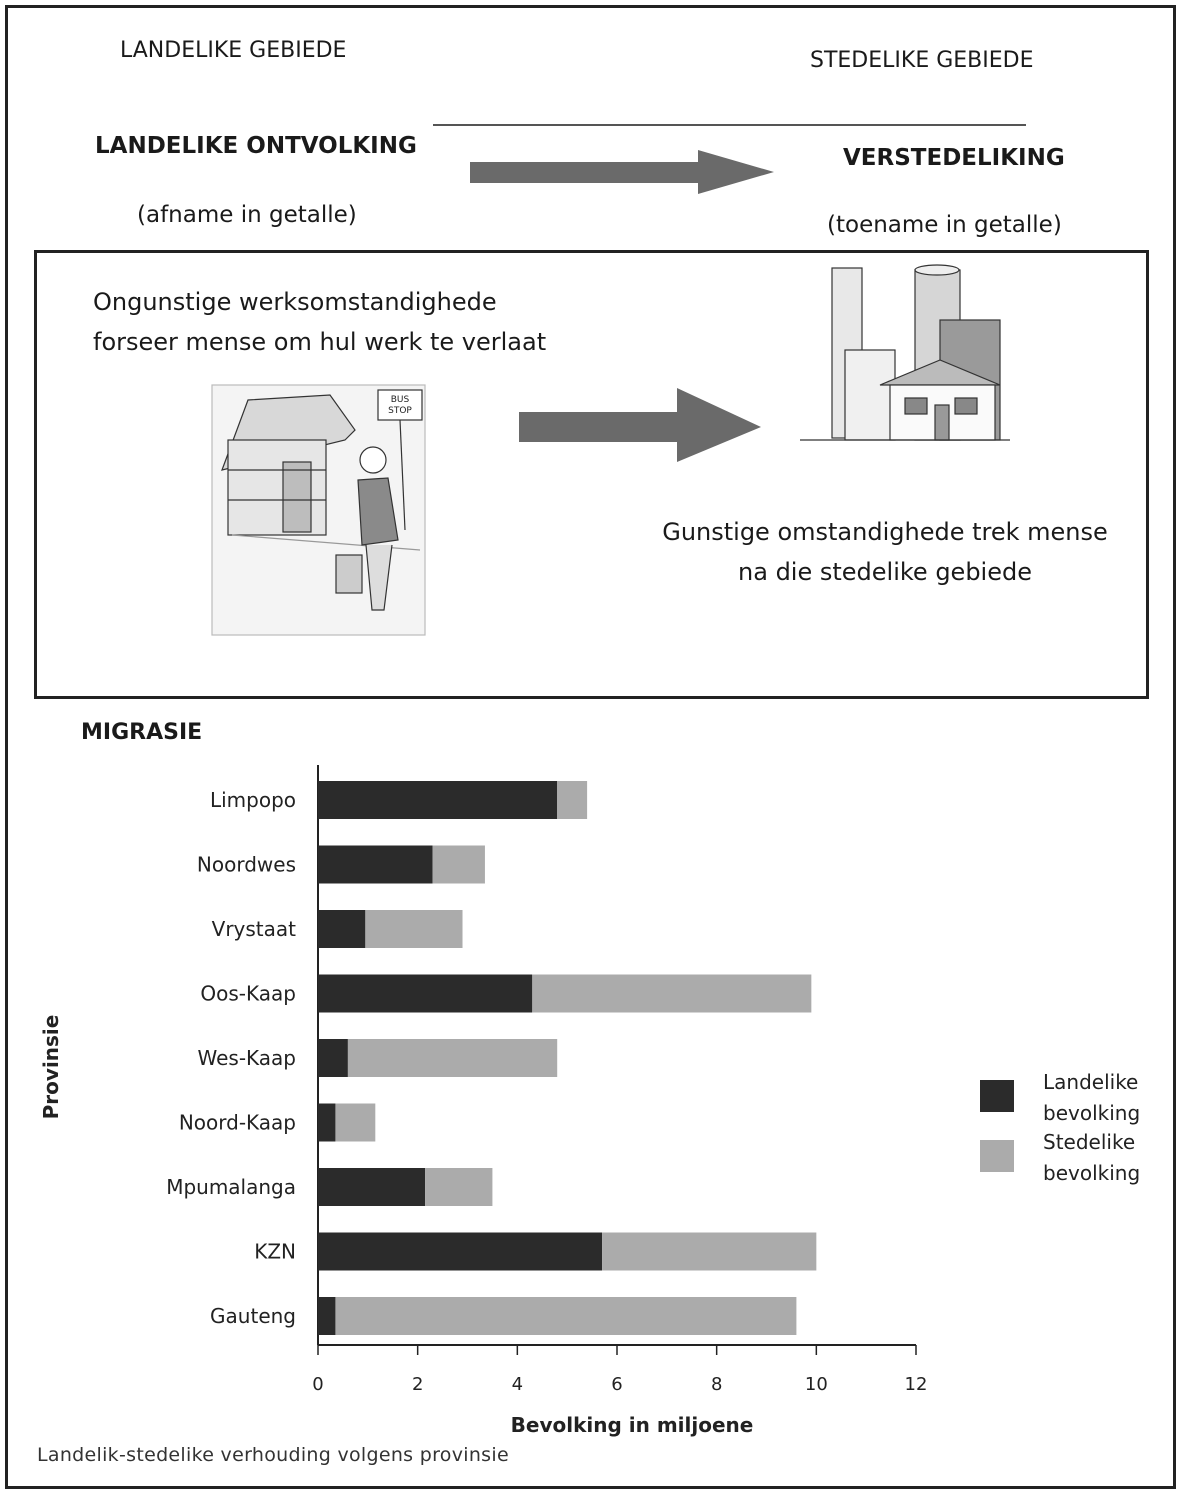  I want to click on x-tick-label: 4, so click(517, 1384).